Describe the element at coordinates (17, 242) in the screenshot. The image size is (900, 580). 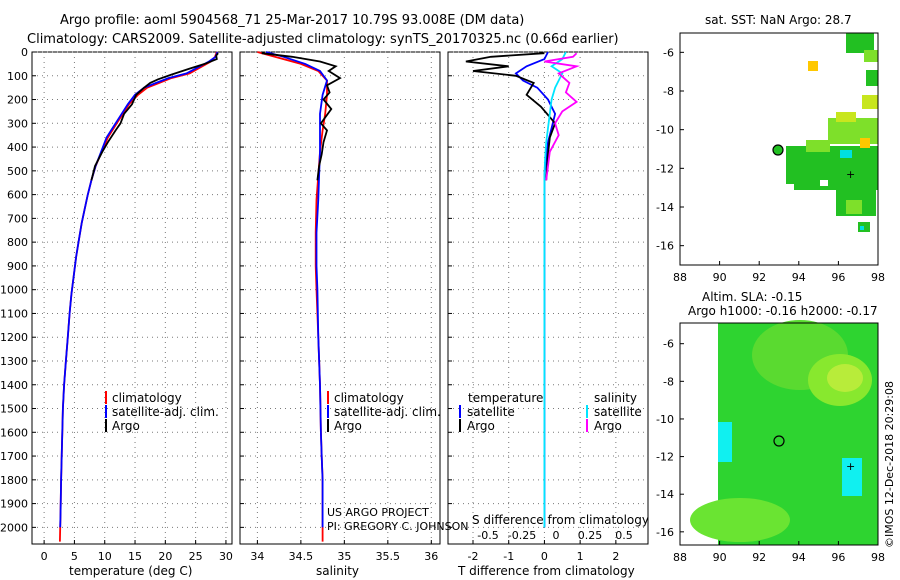
I see `depth-tick-label: 800` at that location.